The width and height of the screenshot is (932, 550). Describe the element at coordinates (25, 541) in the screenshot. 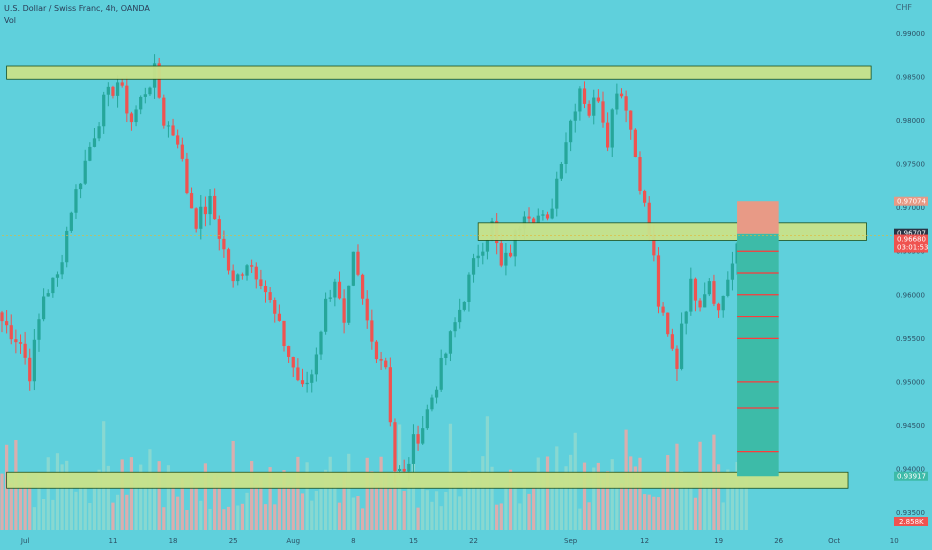

I see `x-tick-label: Jul` at that location.